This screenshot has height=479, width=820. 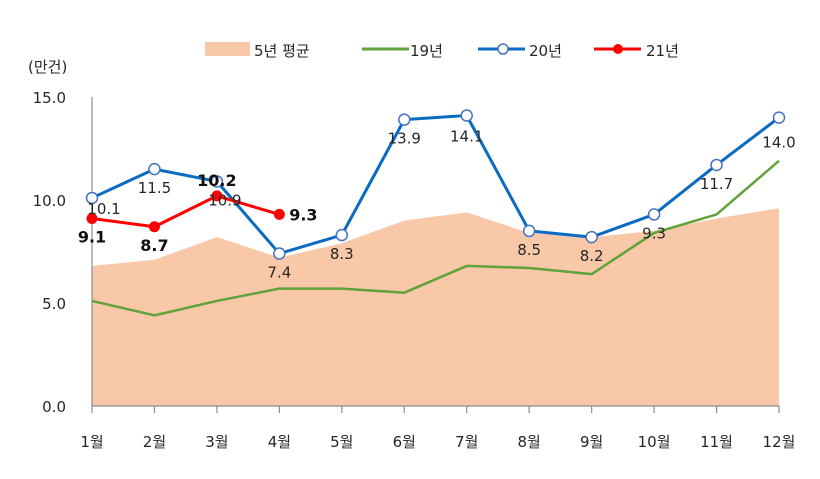 What do you see at coordinates (466, 442) in the screenshot?
I see `x-tick-label: 7월` at bounding box center [466, 442].